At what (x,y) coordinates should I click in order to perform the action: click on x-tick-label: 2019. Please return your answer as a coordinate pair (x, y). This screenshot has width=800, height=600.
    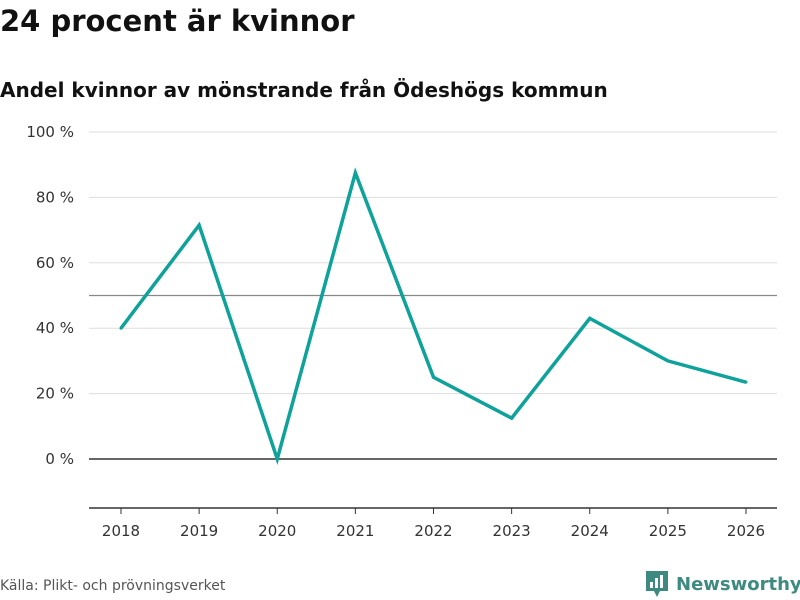
    Looking at the image, I should click on (199, 531).